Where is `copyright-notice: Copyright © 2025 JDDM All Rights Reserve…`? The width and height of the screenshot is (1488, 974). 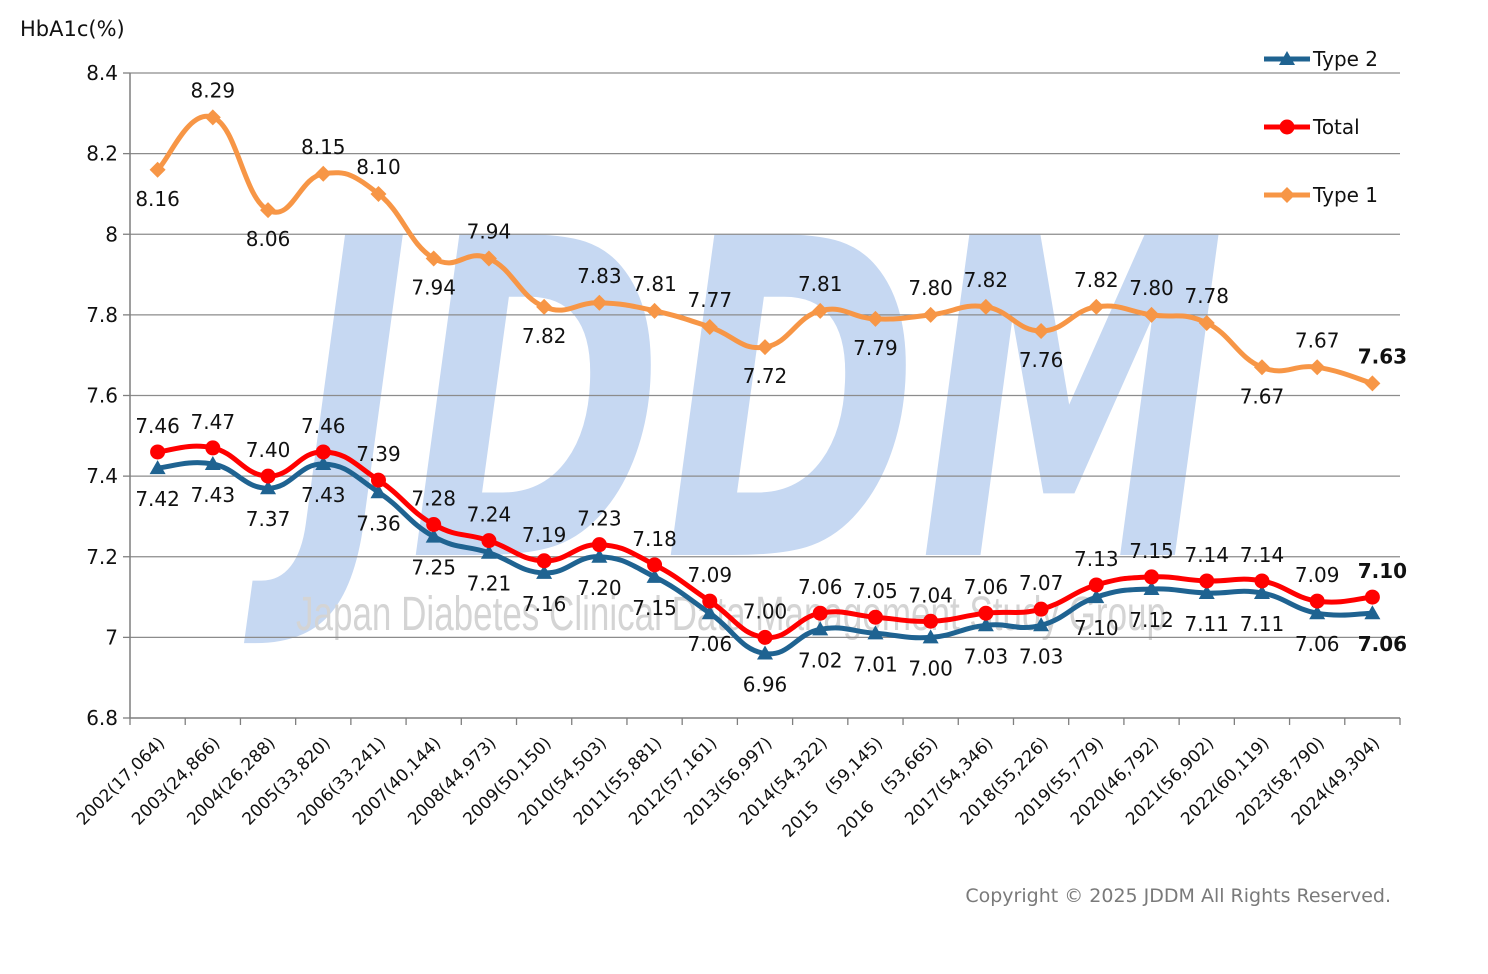
copyright-notice: Copyright © 2025 JDDM All Rights Reserve… is located at coordinates (1178, 896).